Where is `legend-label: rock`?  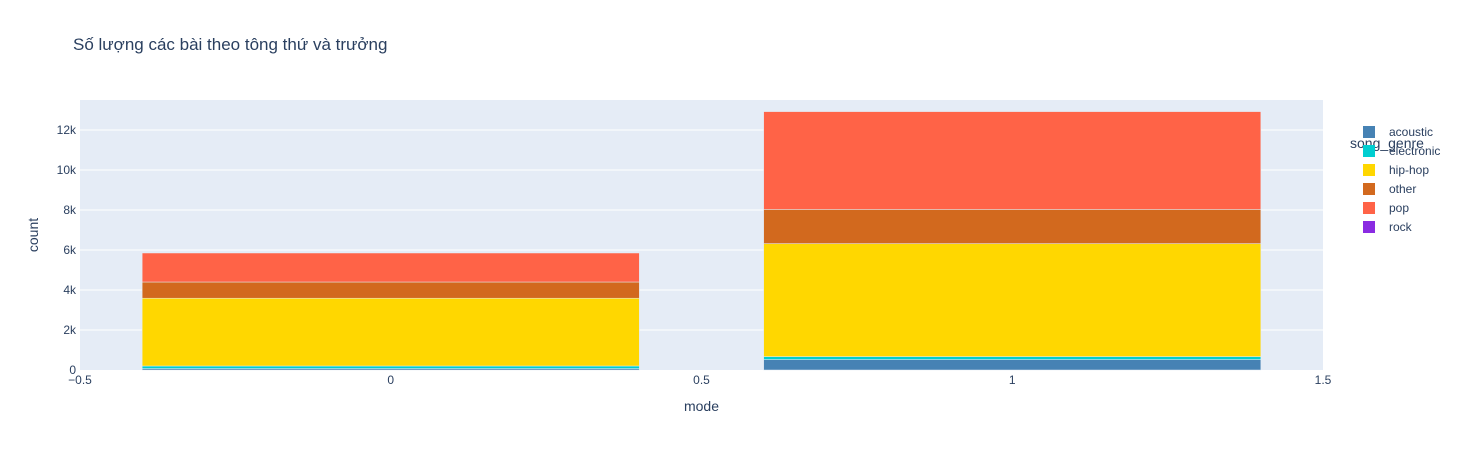 legend-label: rock is located at coordinates (1401, 227).